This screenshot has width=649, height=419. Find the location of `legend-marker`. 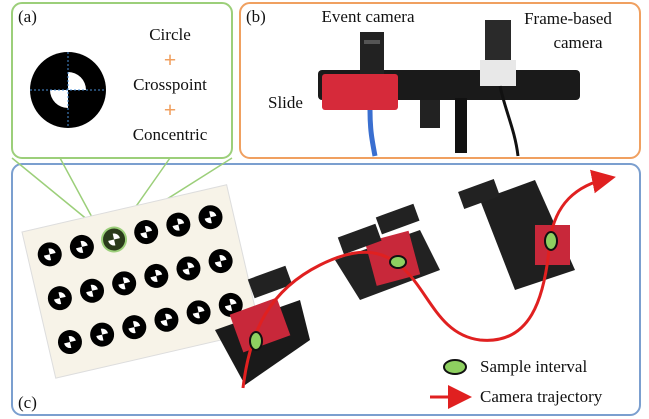

legend-marker is located at coordinates (455, 367).